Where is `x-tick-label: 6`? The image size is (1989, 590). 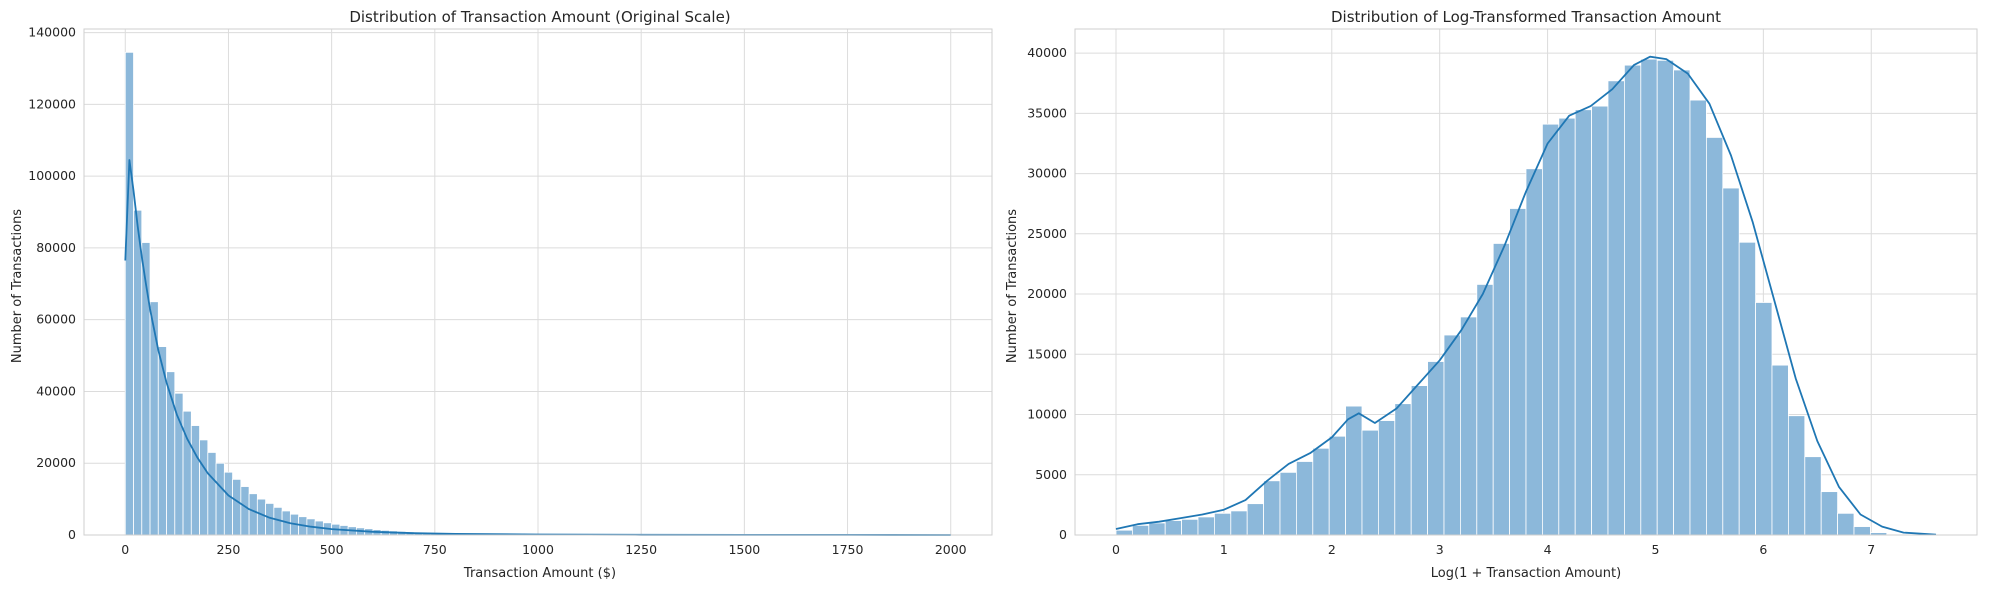 x-tick-label: 6 is located at coordinates (1763, 549).